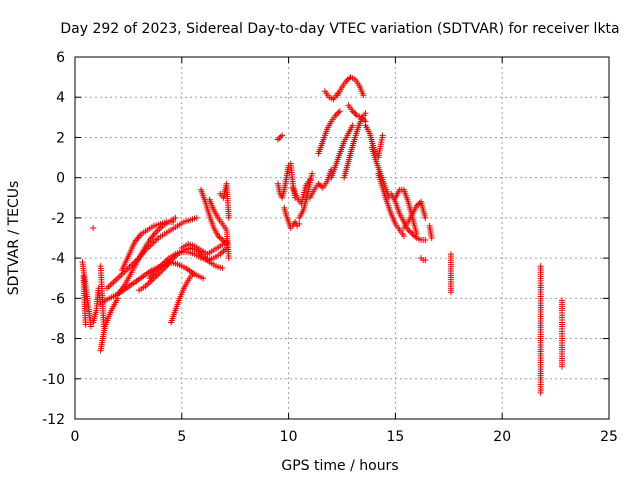 Image resolution: width=640 pixels, height=480 pixels. What do you see at coordinates (609, 437) in the screenshot?
I see `x-tick-label: 25` at bounding box center [609, 437].